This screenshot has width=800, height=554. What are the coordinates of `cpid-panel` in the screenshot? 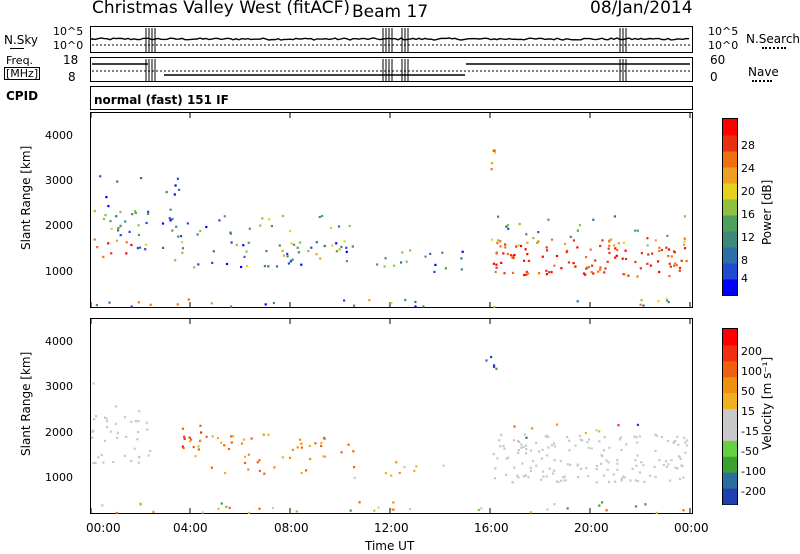 It's located at (391, 98).